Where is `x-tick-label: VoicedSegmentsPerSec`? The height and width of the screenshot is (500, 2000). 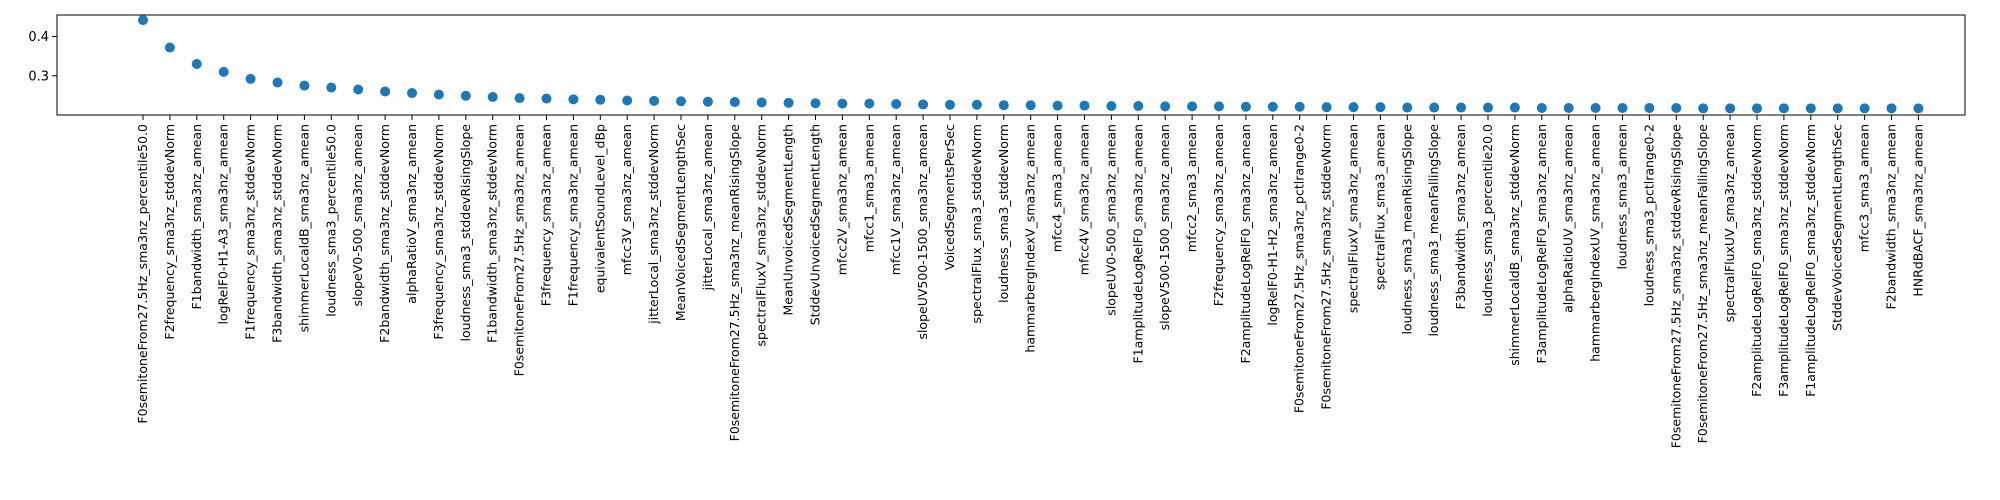 x-tick-label: VoicedSegmentsPerSec is located at coordinates (949, 197).